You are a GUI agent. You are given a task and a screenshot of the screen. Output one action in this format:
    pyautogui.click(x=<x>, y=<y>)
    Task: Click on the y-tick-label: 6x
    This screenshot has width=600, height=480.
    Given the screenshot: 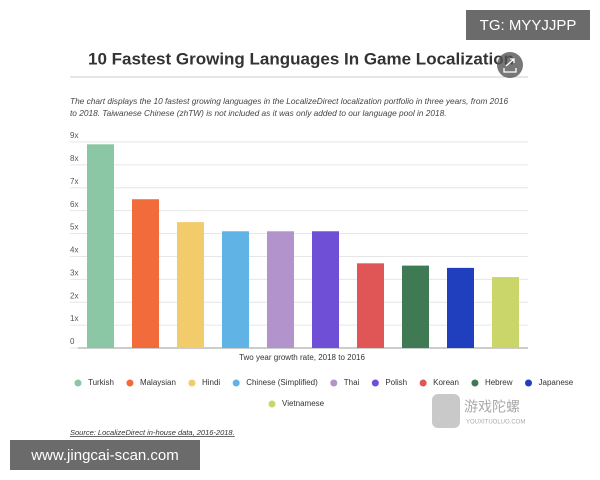 What is the action you would take?
    pyautogui.click(x=74, y=204)
    